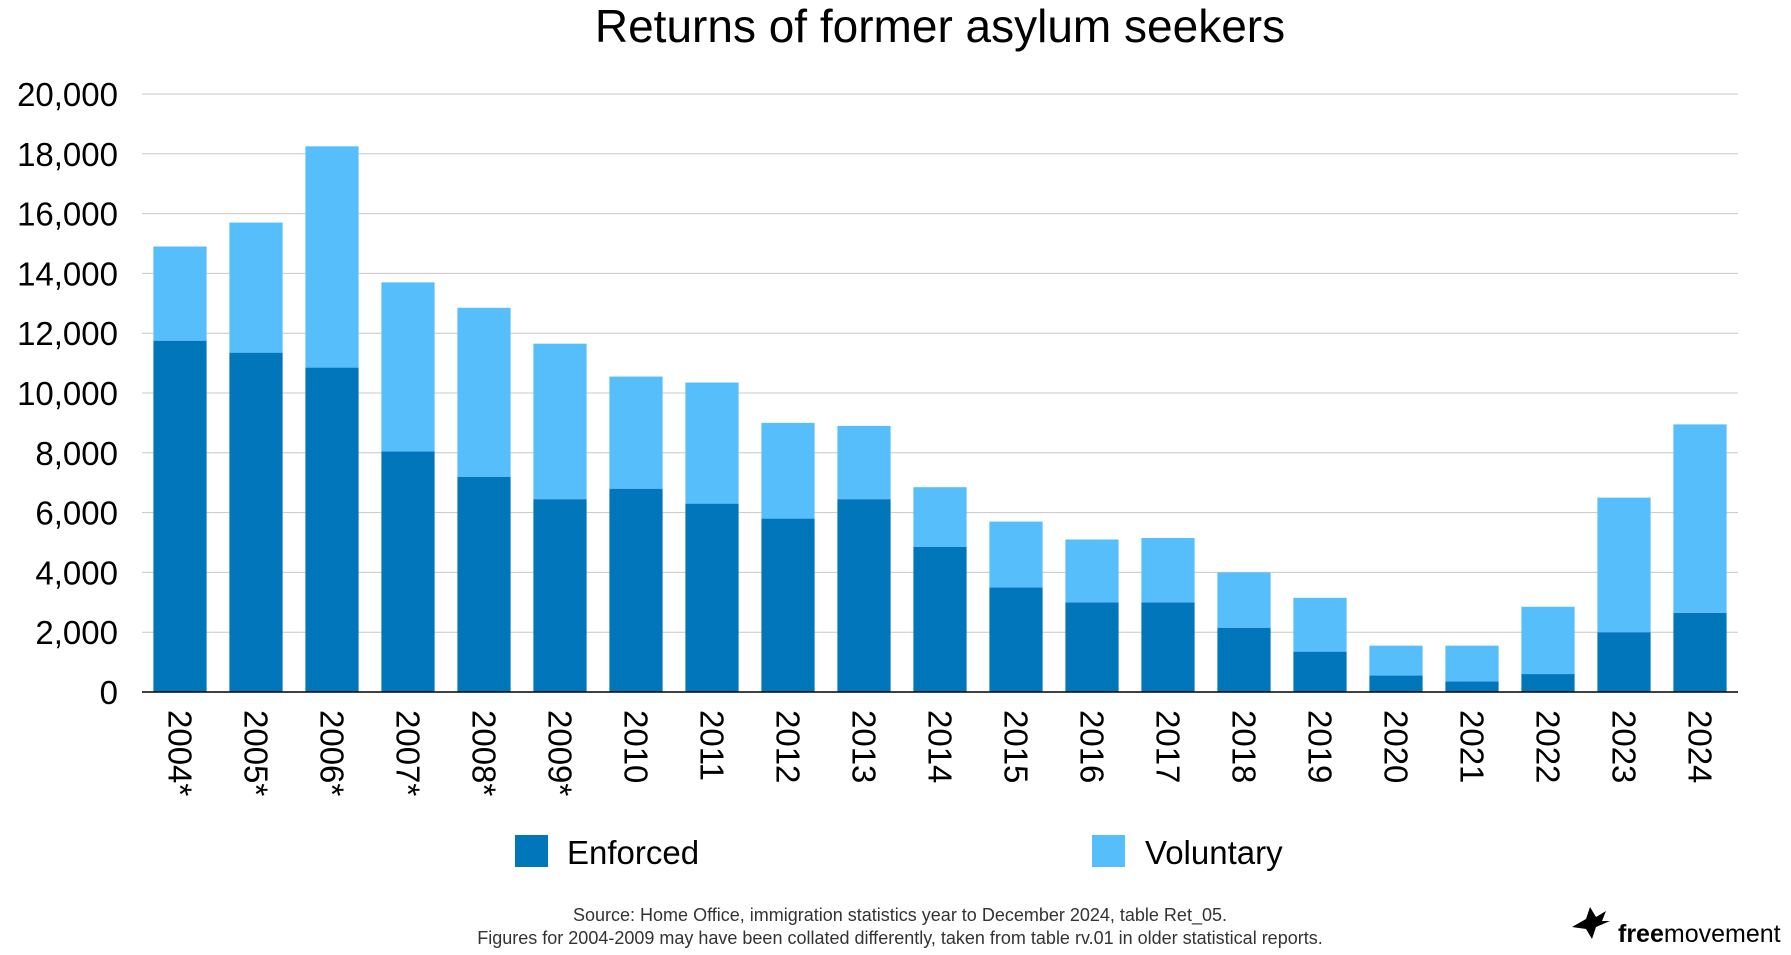 This screenshot has height=955, width=1791. What do you see at coordinates (633, 852) in the screenshot?
I see `legend-label-enforced: Enforced` at bounding box center [633, 852].